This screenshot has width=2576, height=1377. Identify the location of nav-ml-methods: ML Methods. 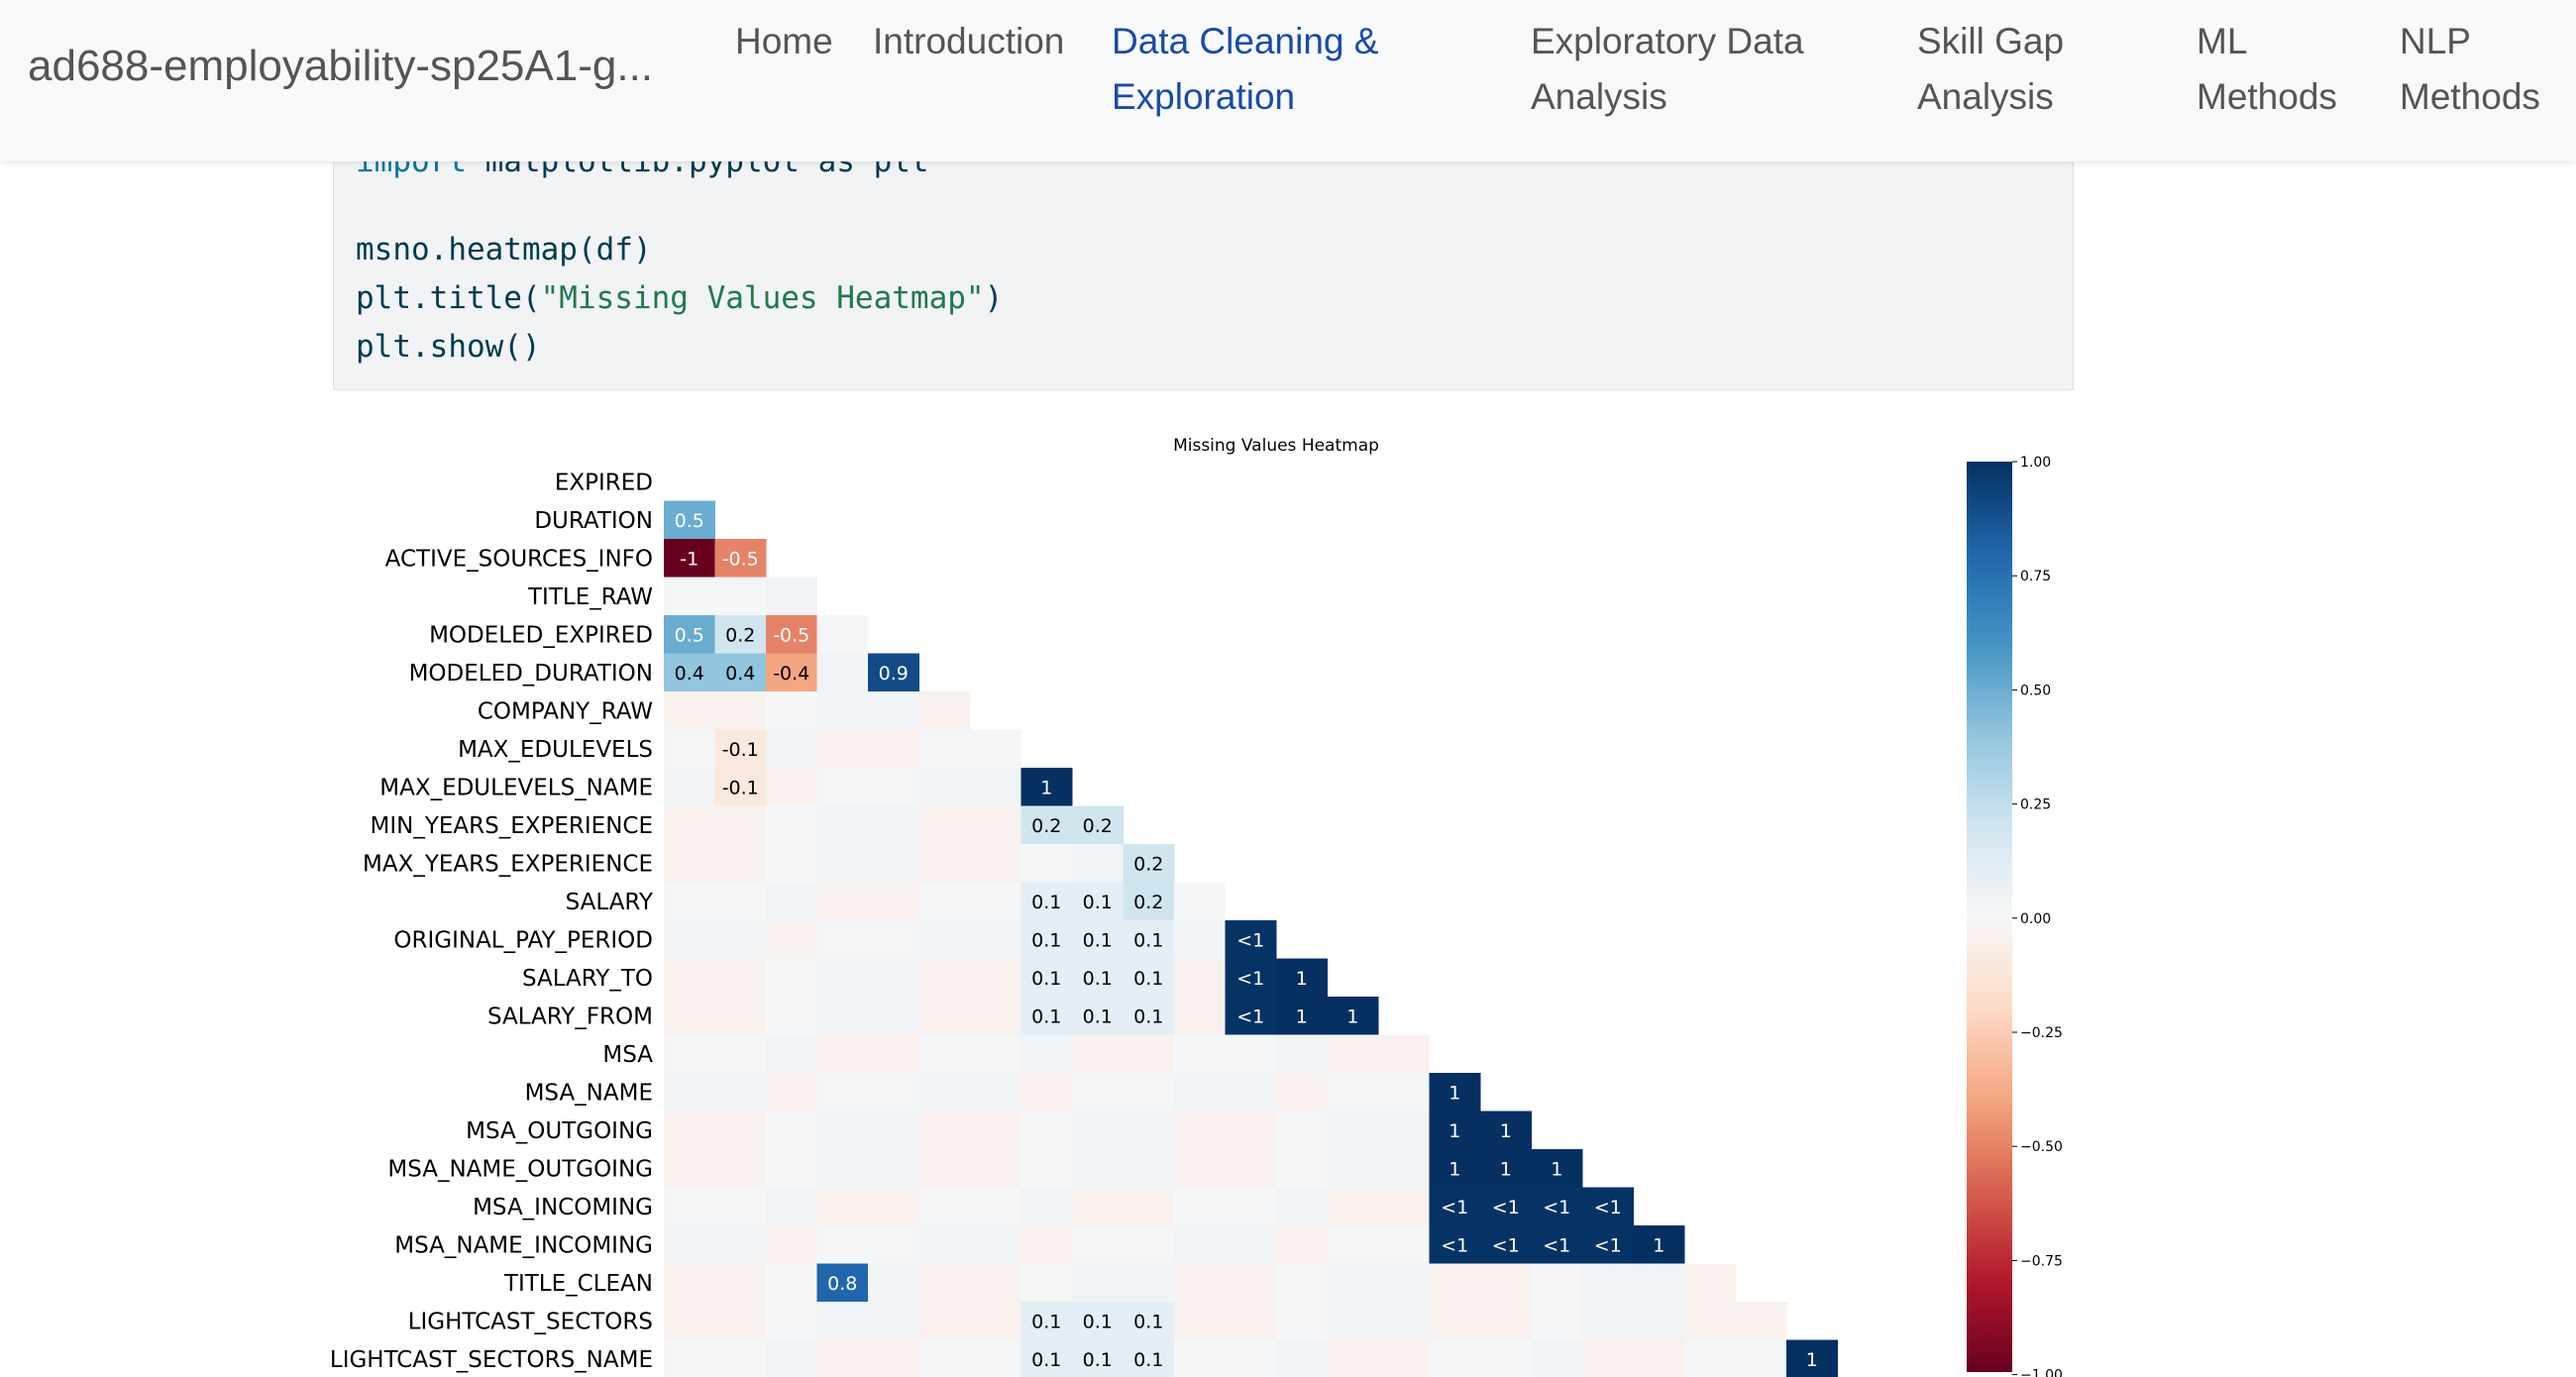
(2267, 69).